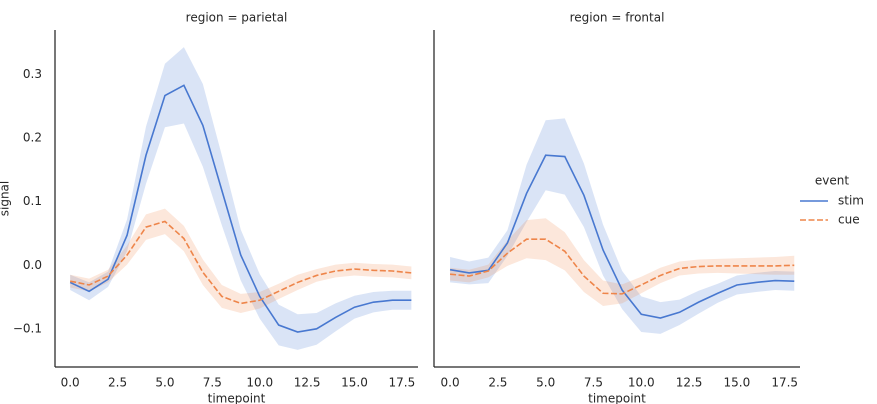 This screenshot has height=404, width=877. Describe the element at coordinates (32, 138) in the screenshot. I see `y-tick-label: 0.2` at that location.